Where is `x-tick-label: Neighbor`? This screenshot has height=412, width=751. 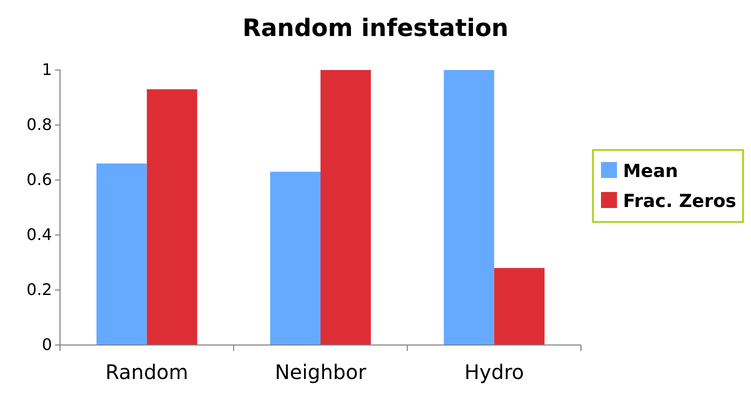
x-tick-label: Neighbor is located at coordinates (320, 372).